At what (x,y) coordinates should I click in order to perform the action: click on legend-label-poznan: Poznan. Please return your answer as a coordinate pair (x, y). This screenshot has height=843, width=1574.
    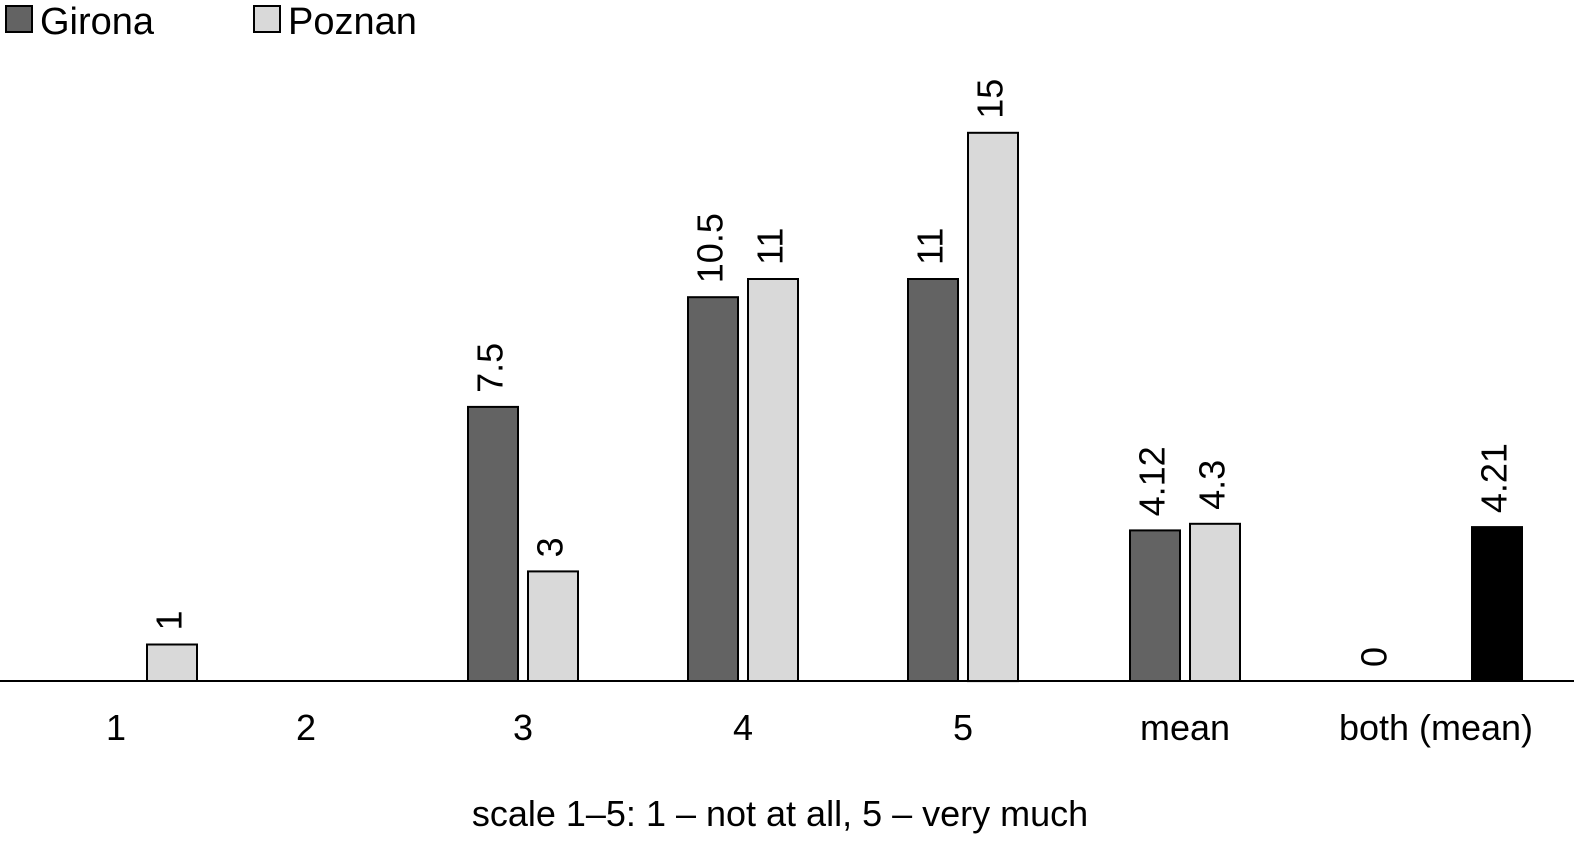
    Looking at the image, I should click on (352, 22).